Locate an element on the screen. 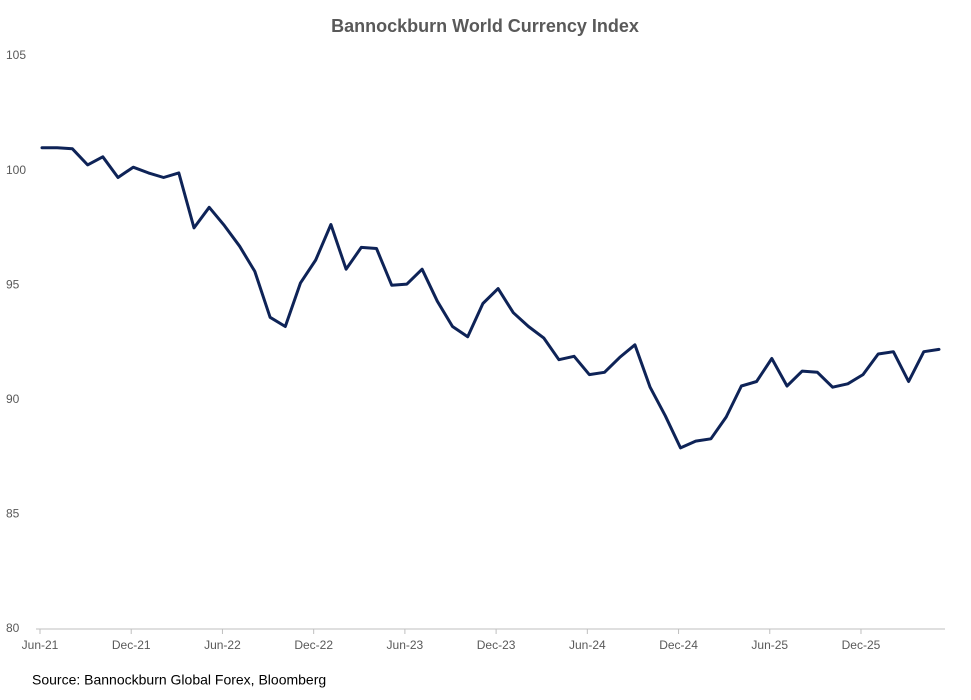 This screenshot has width=971, height=700. y-tick-label: 100 is located at coordinates (16, 170).